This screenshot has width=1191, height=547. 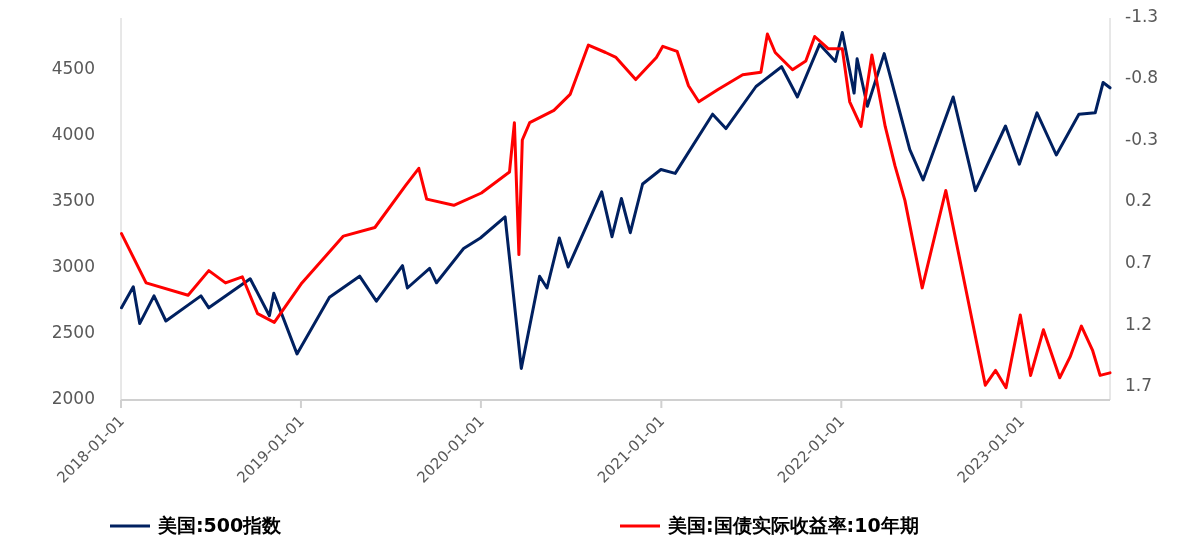 What do you see at coordinates (73, 134) in the screenshot?
I see `y-tick-label: 4000` at bounding box center [73, 134].